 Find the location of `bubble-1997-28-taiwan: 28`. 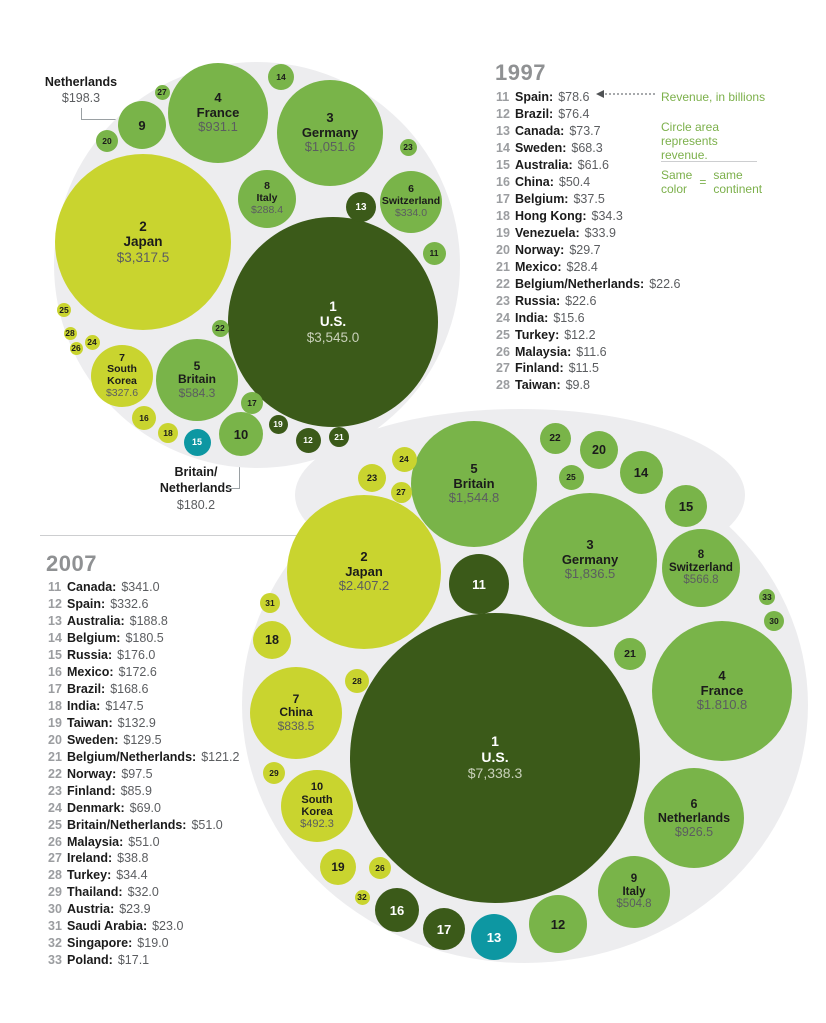

bubble-1997-28-taiwan: 28 is located at coordinates (70, 333).